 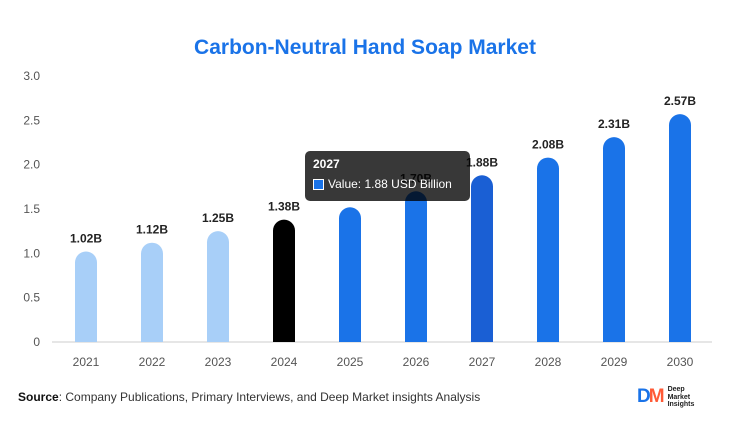 What do you see at coordinates (284, 207) in the screenshot?
I see `data-label-2024: 1.38B` at bounding box center [284, 207].